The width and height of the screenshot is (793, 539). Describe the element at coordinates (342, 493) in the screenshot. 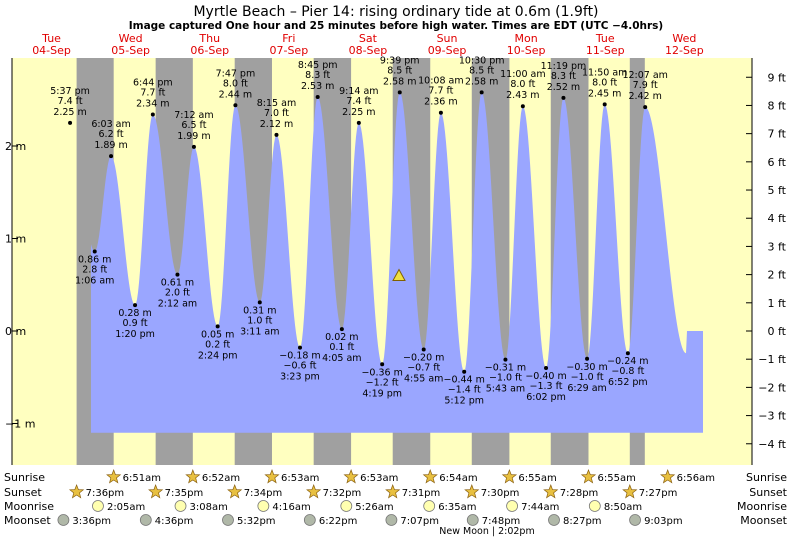

I see `sunset-time: 7:32pm` at that location.